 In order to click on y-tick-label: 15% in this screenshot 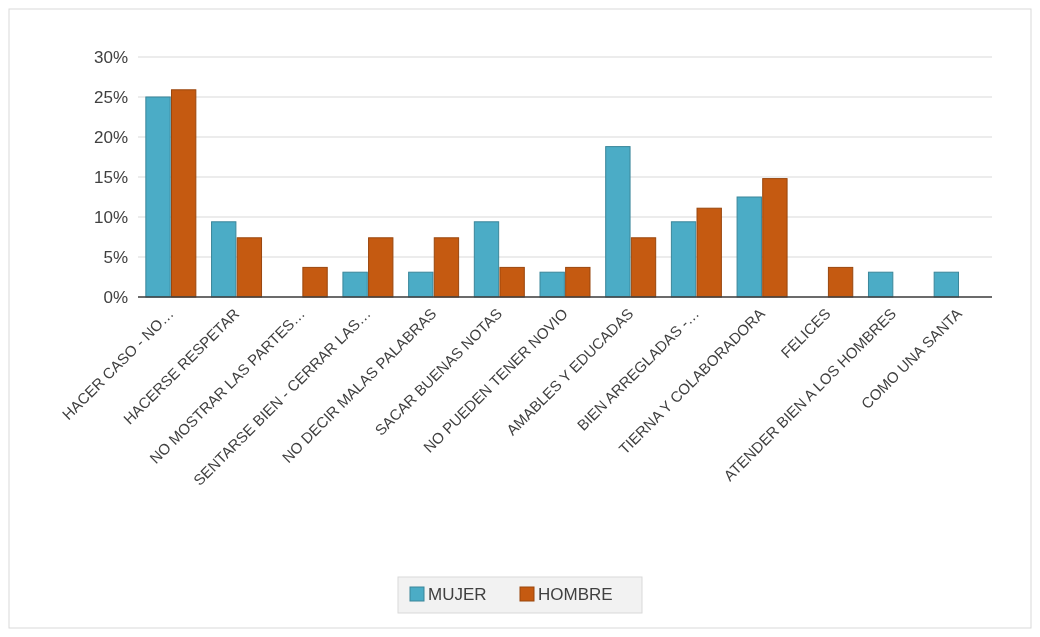, I will do `click(110, 177)`.